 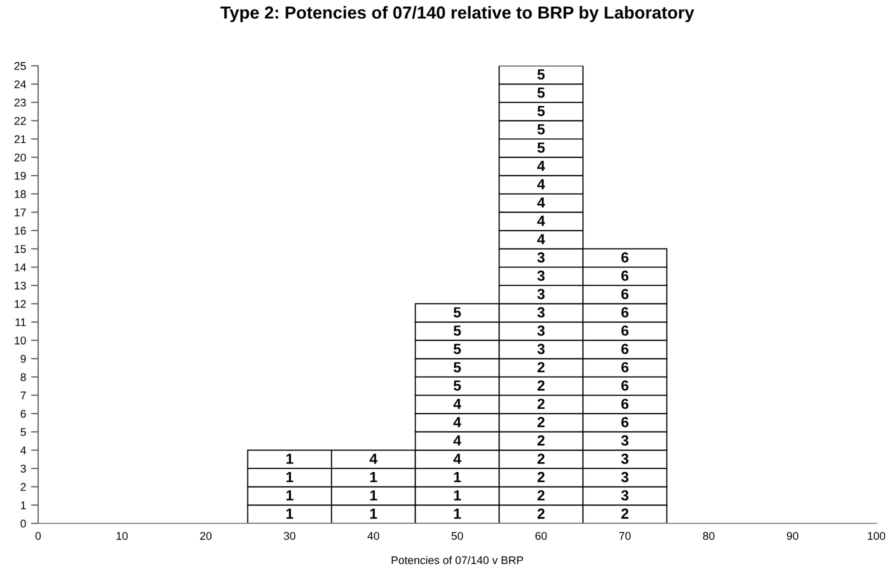 I want to click on y-tick-label: 25, so click(x=20, y=66).